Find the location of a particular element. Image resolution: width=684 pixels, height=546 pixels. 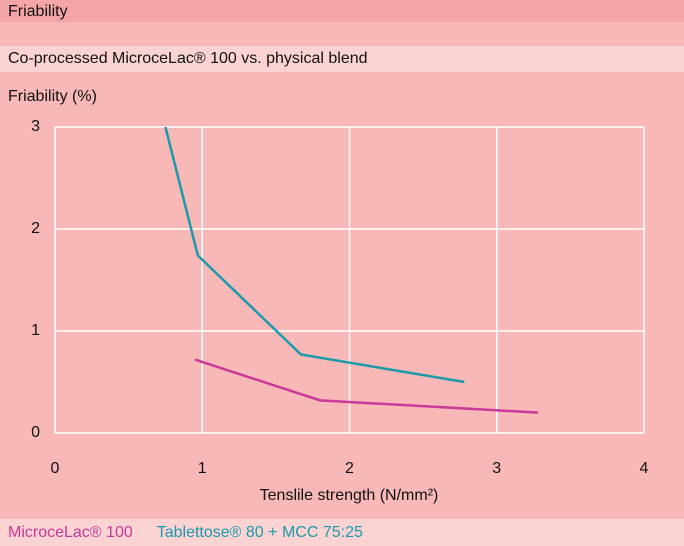

title-bar is located at coordinates (342, 11).